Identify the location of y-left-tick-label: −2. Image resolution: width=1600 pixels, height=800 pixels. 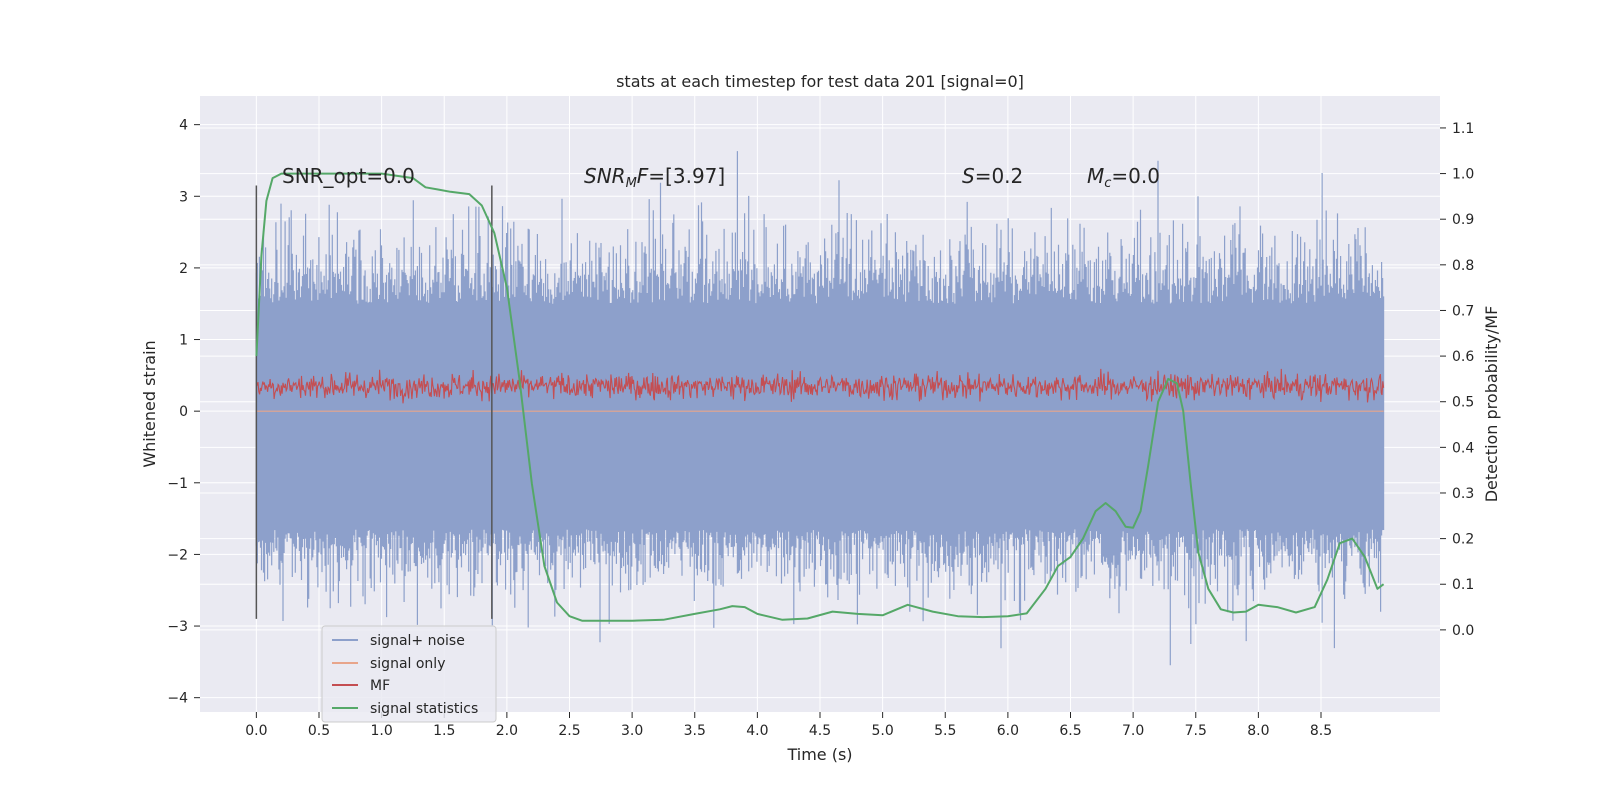
(177, 555).